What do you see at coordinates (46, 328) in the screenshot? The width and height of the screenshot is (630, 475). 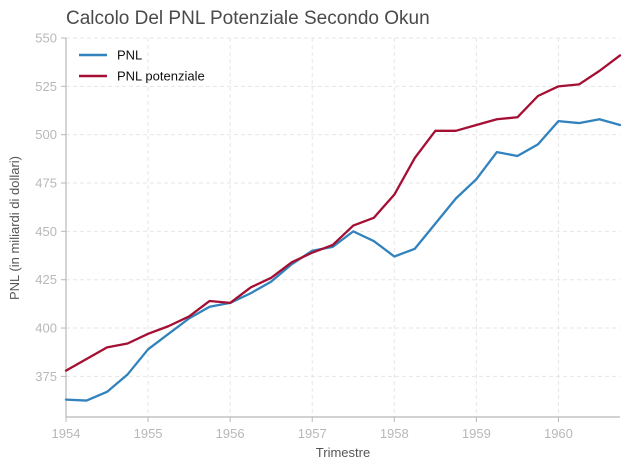 I see `y-tick-label: 400` at bounding box center [46, 328].